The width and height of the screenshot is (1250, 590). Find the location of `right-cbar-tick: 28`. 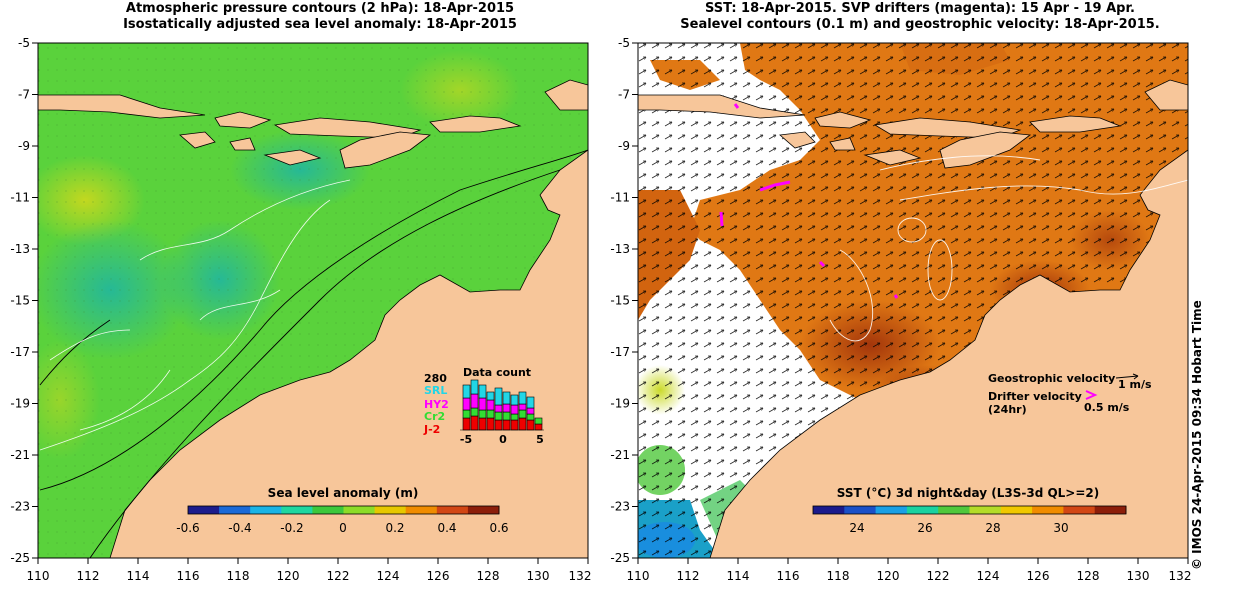

right-cbar-tick: 28 is located at coordinates (992, 528).